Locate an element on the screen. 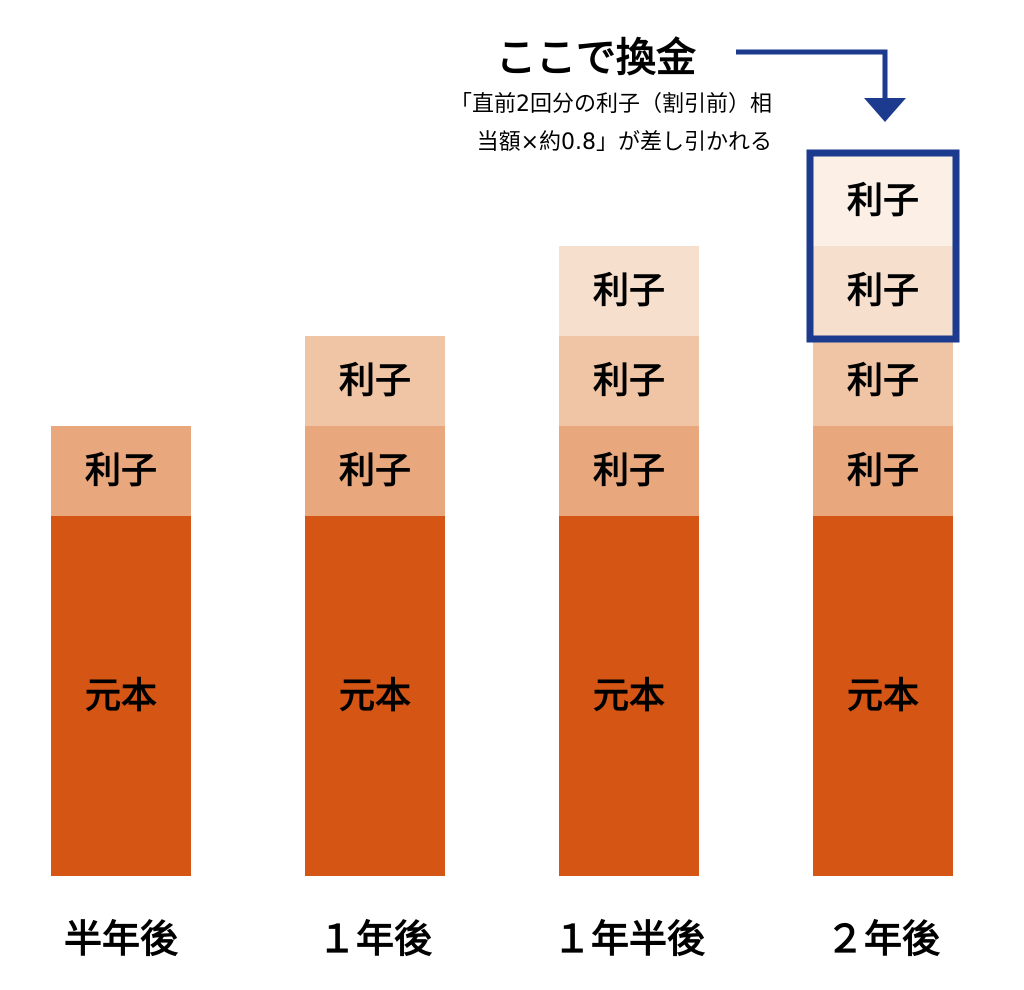 Image resolution: width=1024 pixels, height=990 pixels. category-label: １年半後 is located at coordinates (629, 939).